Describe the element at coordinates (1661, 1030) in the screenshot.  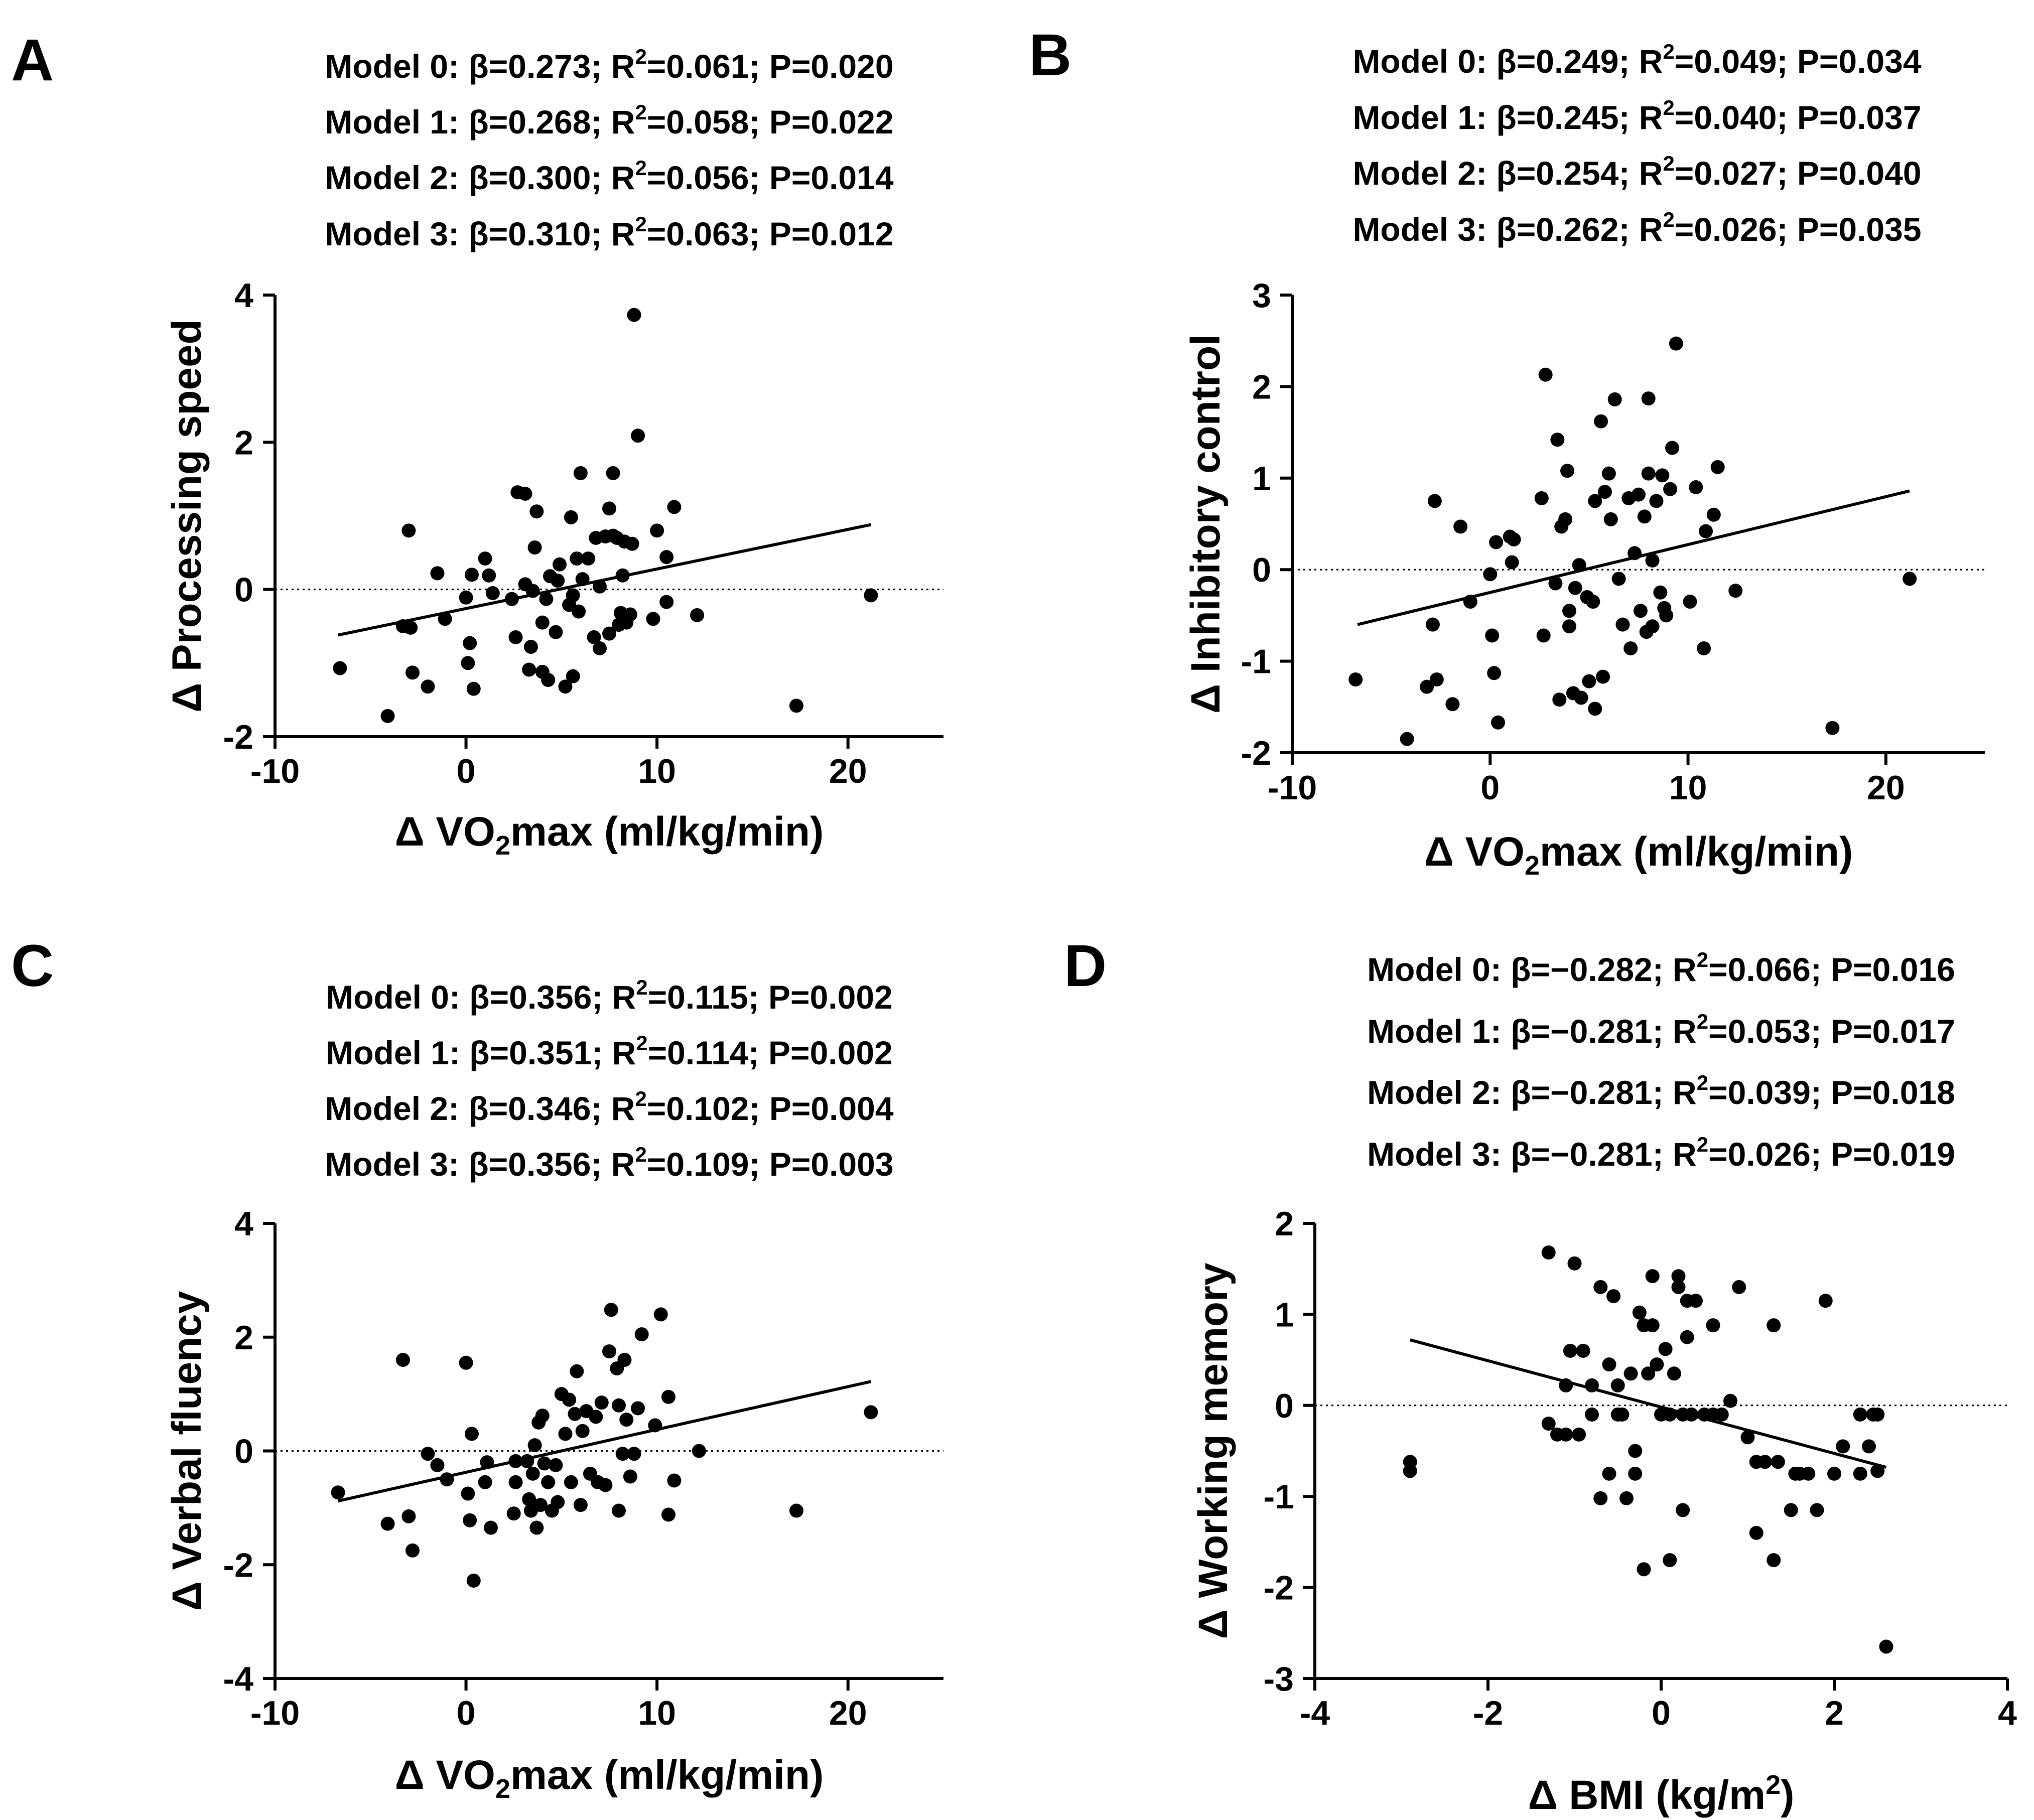
I see `model-stat-line: Model 1: β=−0.281; R2=0.053; P=0.017` at that location.